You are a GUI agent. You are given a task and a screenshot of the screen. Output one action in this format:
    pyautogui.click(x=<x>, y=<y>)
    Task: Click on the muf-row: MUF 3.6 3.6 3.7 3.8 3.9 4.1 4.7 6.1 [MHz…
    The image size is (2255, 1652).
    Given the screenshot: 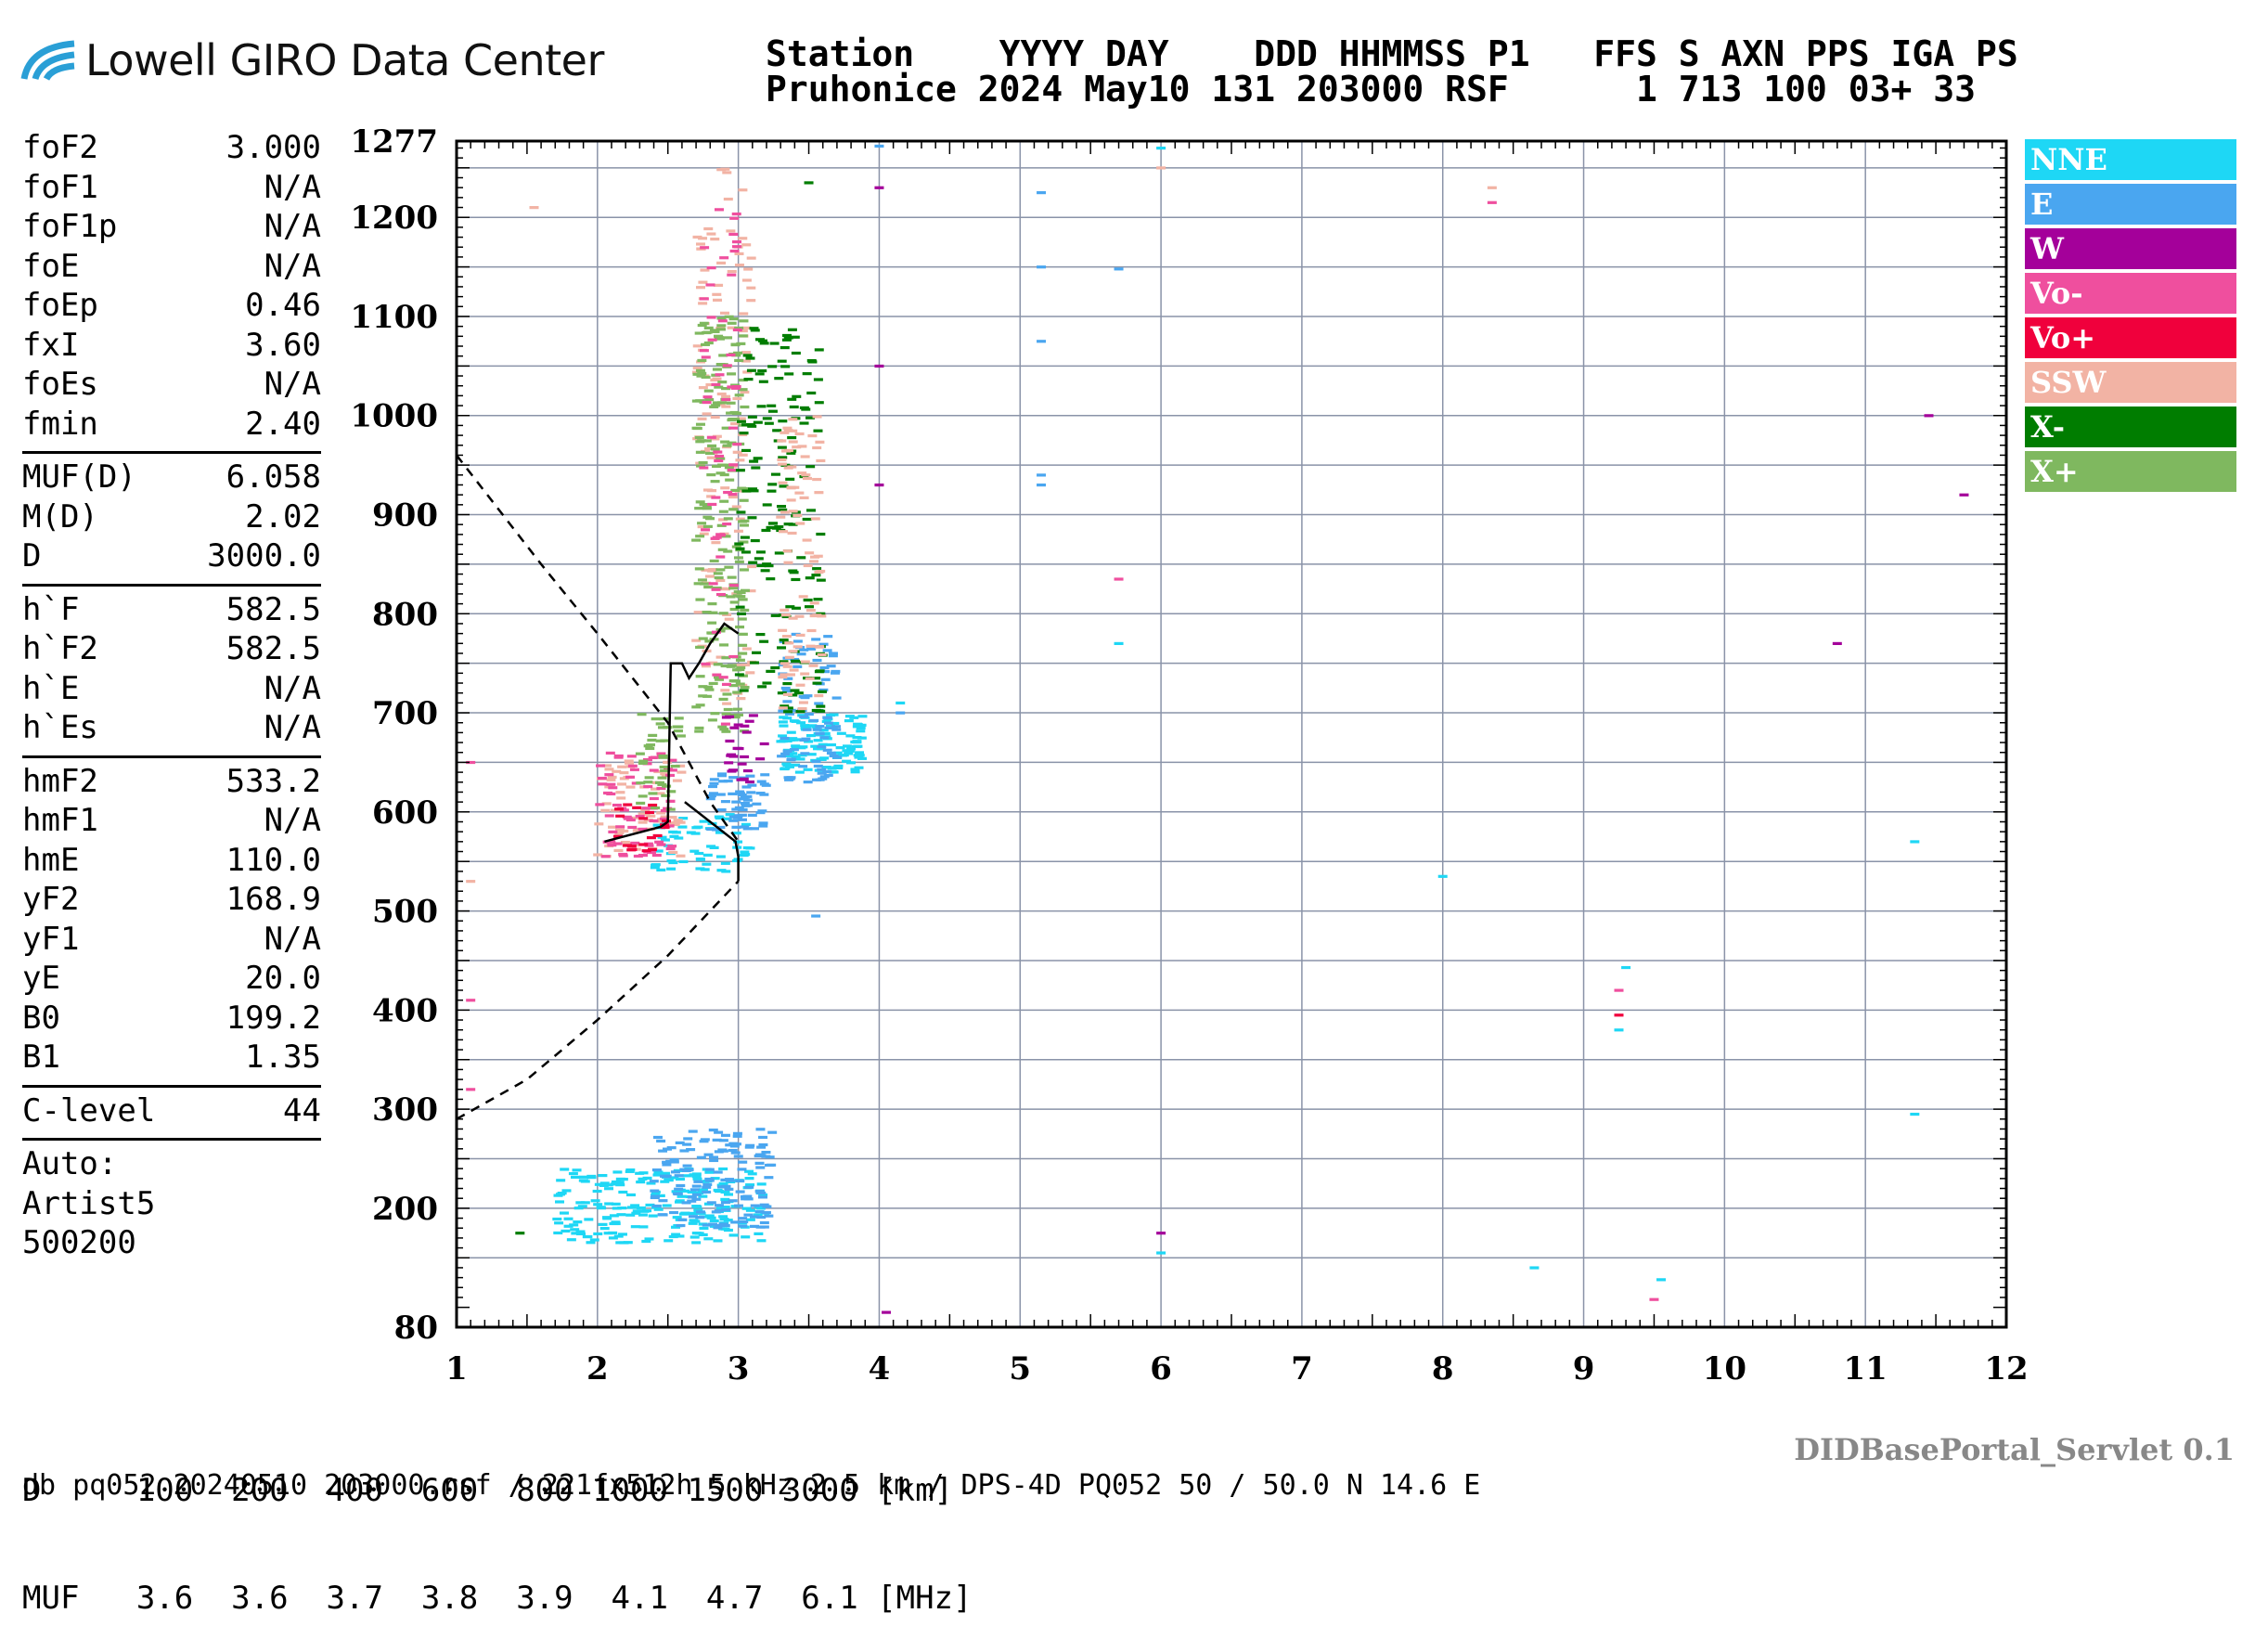 What is the action you would take?
    pyautogui.click(x=498, y=1598)
    